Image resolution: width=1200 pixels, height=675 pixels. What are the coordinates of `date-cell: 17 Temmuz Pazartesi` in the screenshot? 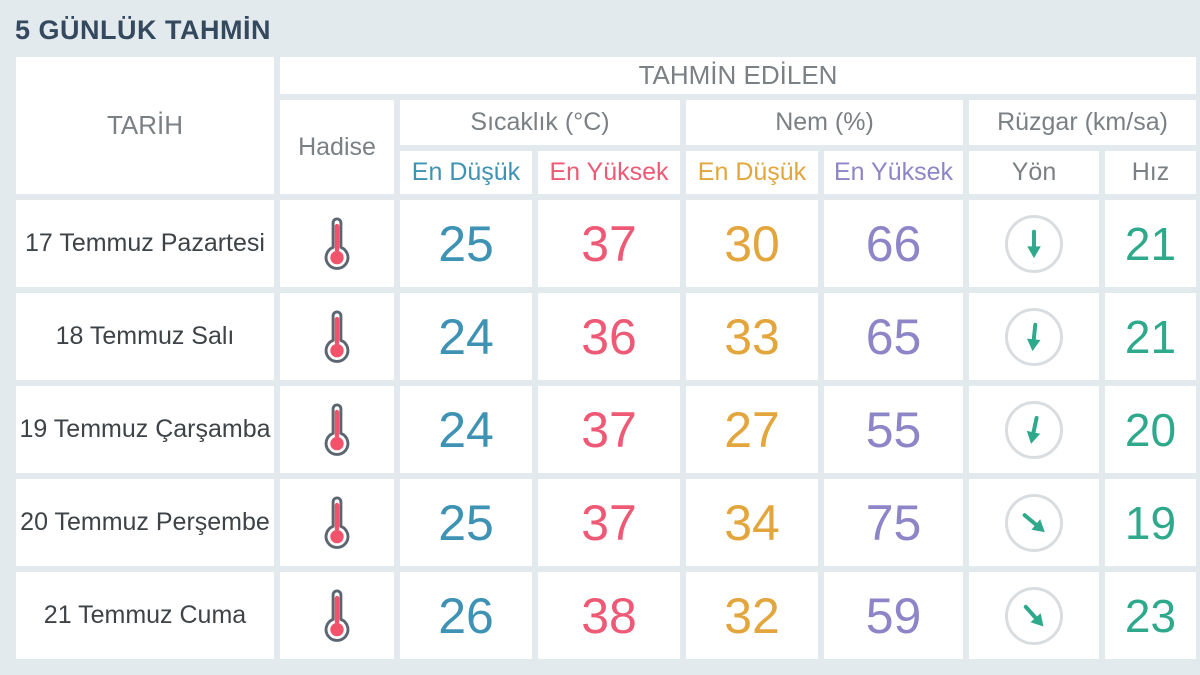 It's located at (145, 243).